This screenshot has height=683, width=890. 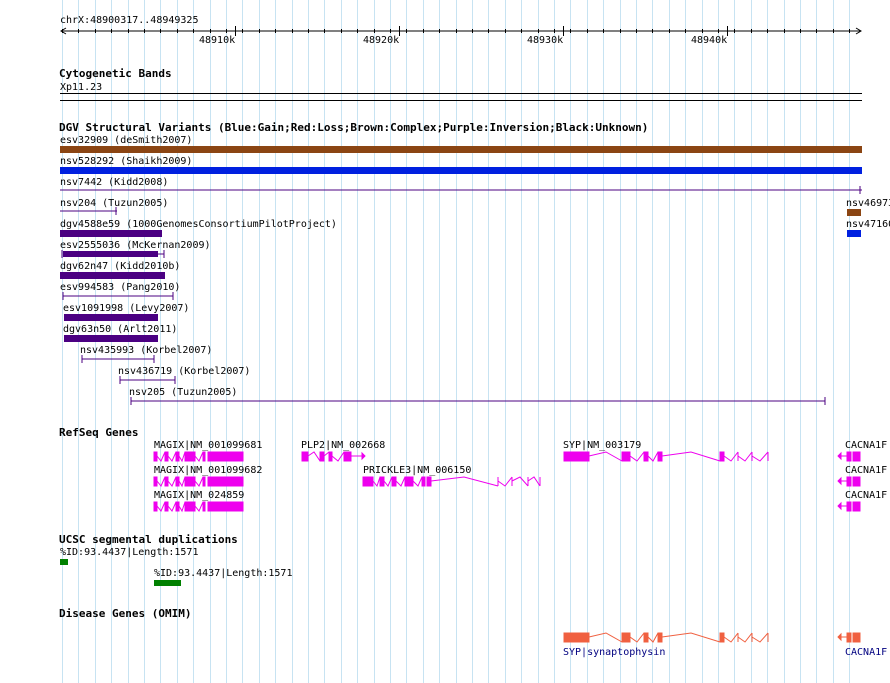 I want to click on gene-label: SYP|NM_003179, so click(x=602, y=445).